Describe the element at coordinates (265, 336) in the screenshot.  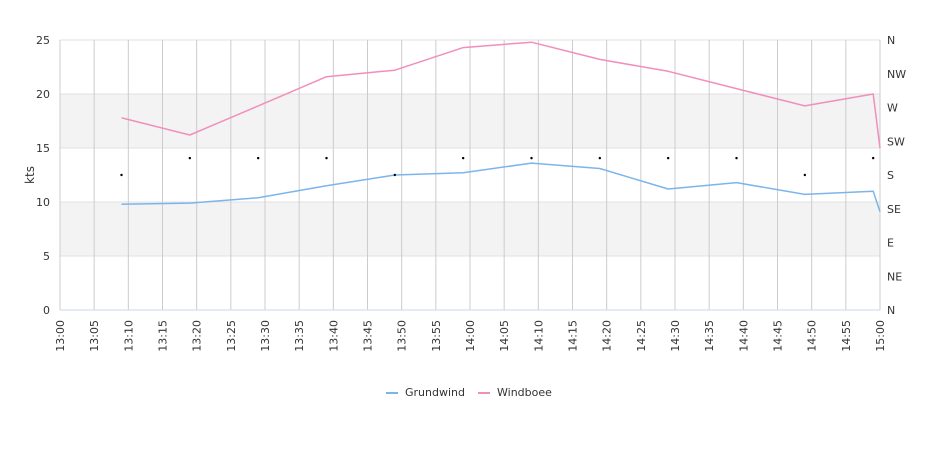
I see `x-tick-label: 13:30` at that location.